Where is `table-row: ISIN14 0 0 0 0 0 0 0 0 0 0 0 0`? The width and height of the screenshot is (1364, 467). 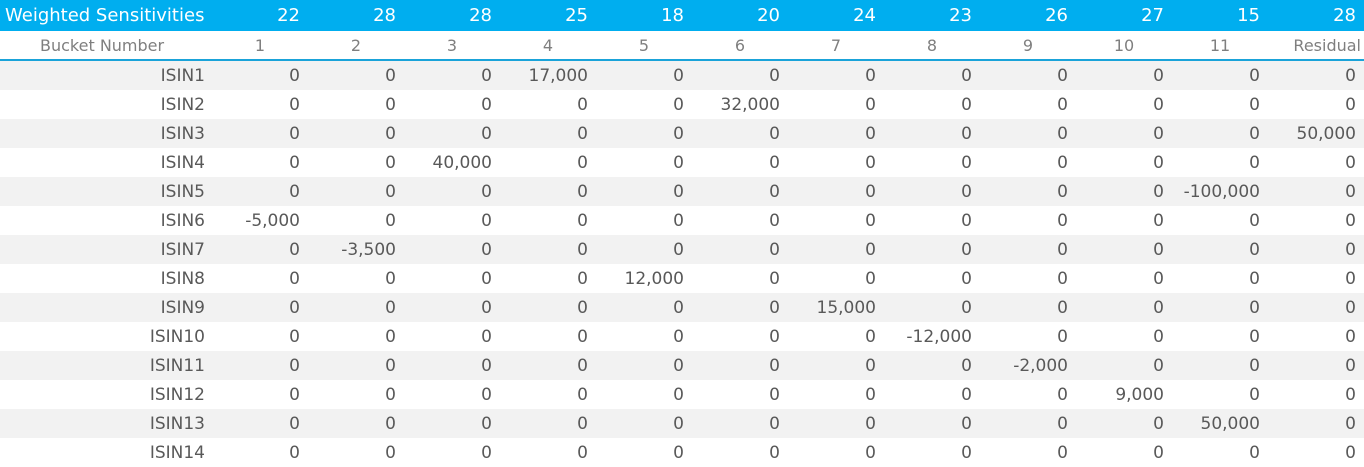 table-row: ISIN14 0 0 0 0 0 0 0 0 0 0 0 0 is located at coordinates (682, 452).